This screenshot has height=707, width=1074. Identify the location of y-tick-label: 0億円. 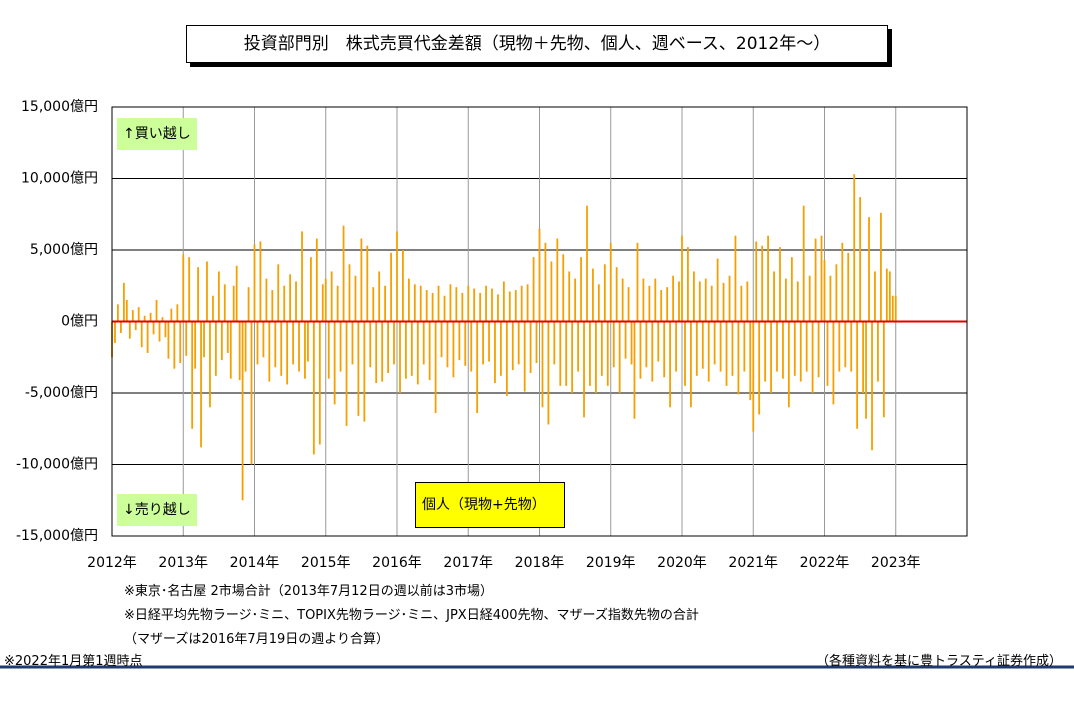
(79, 322).